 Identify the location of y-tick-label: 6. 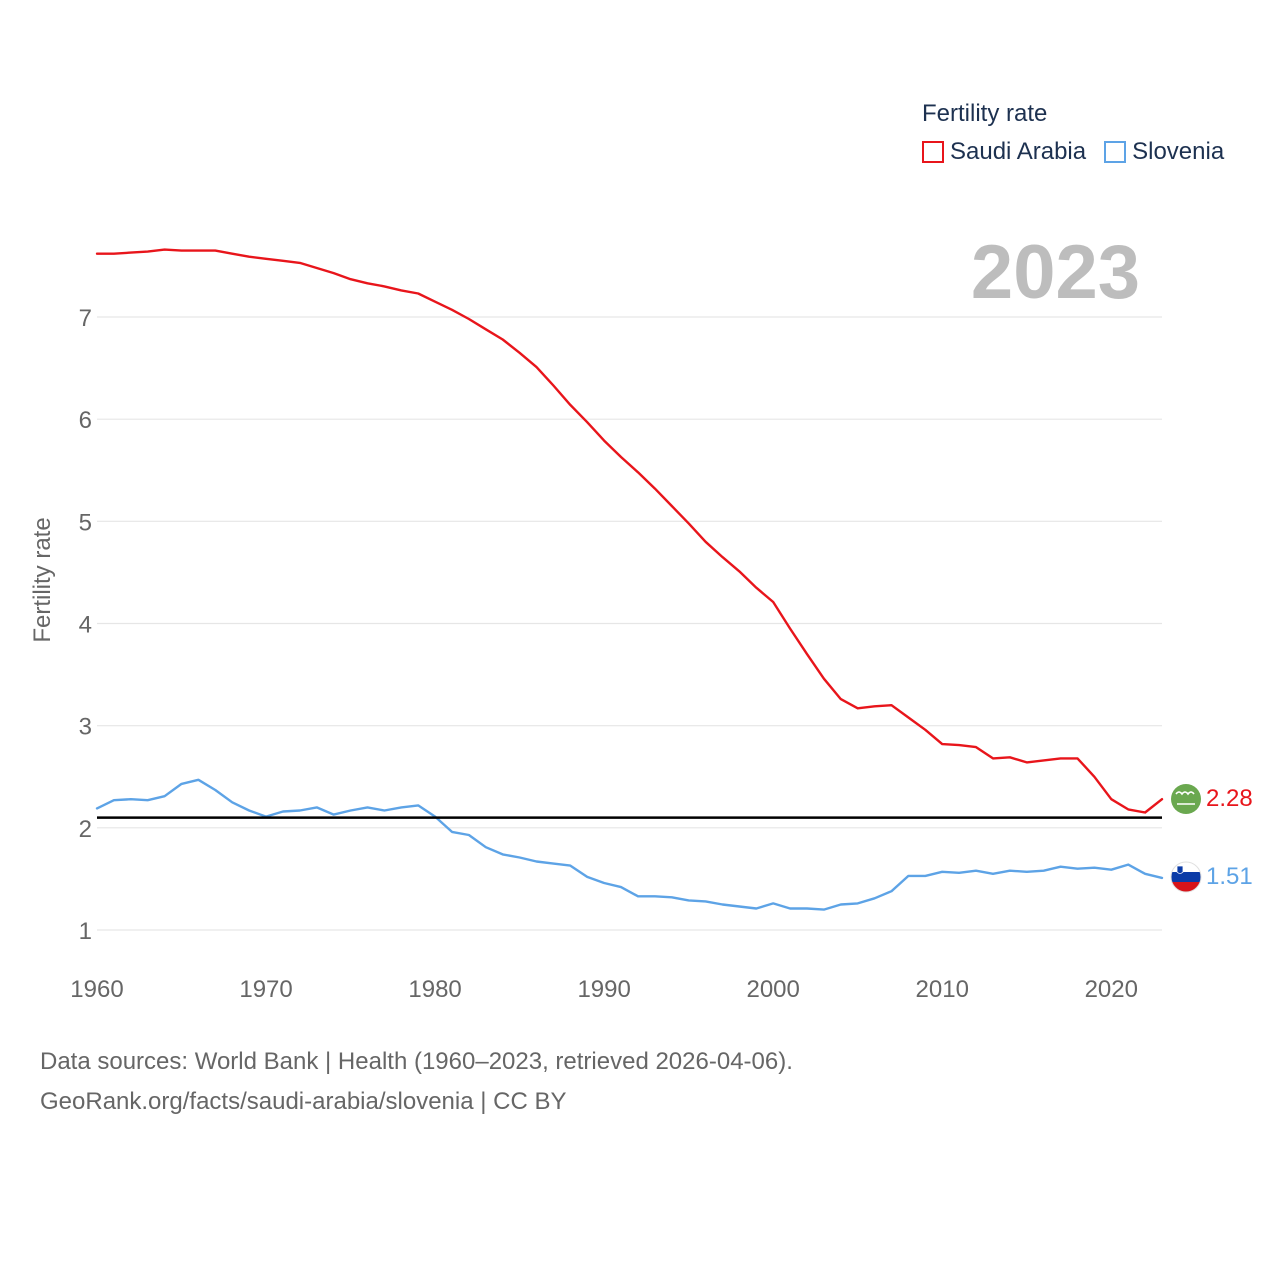
(85, 420).